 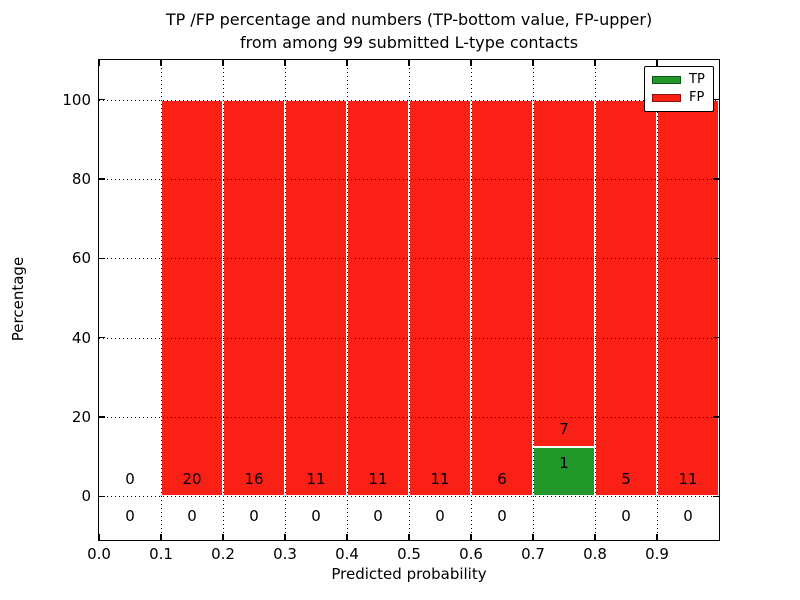 What do you see at coordinates (285, 554) in the screenshot?
I see `x-tick-label: 0.3` at bounding box center [285, 554].